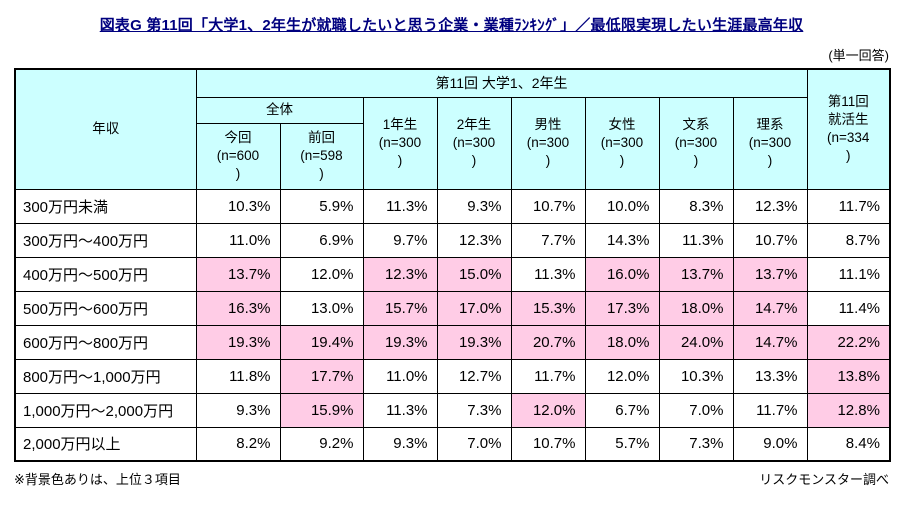  I want to click on column-header-1nensei: 1年生 (n=300 ), so click(400, 143).